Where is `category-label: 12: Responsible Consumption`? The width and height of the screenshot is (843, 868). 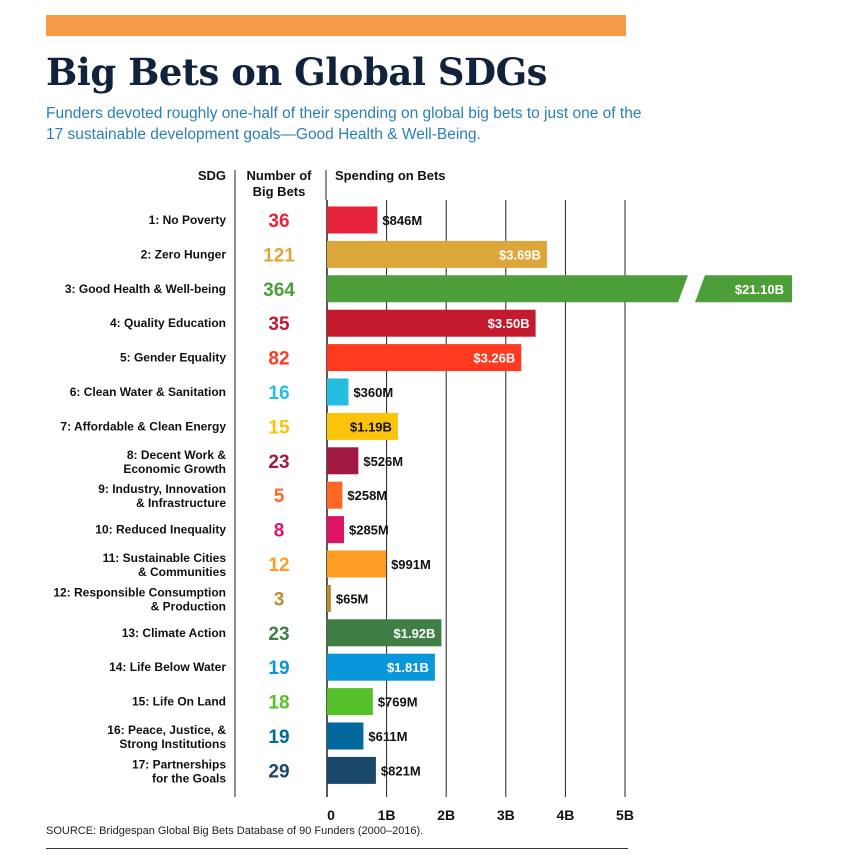
category-label: 12: Responsible Consumption is located at coordinates (139, 592).